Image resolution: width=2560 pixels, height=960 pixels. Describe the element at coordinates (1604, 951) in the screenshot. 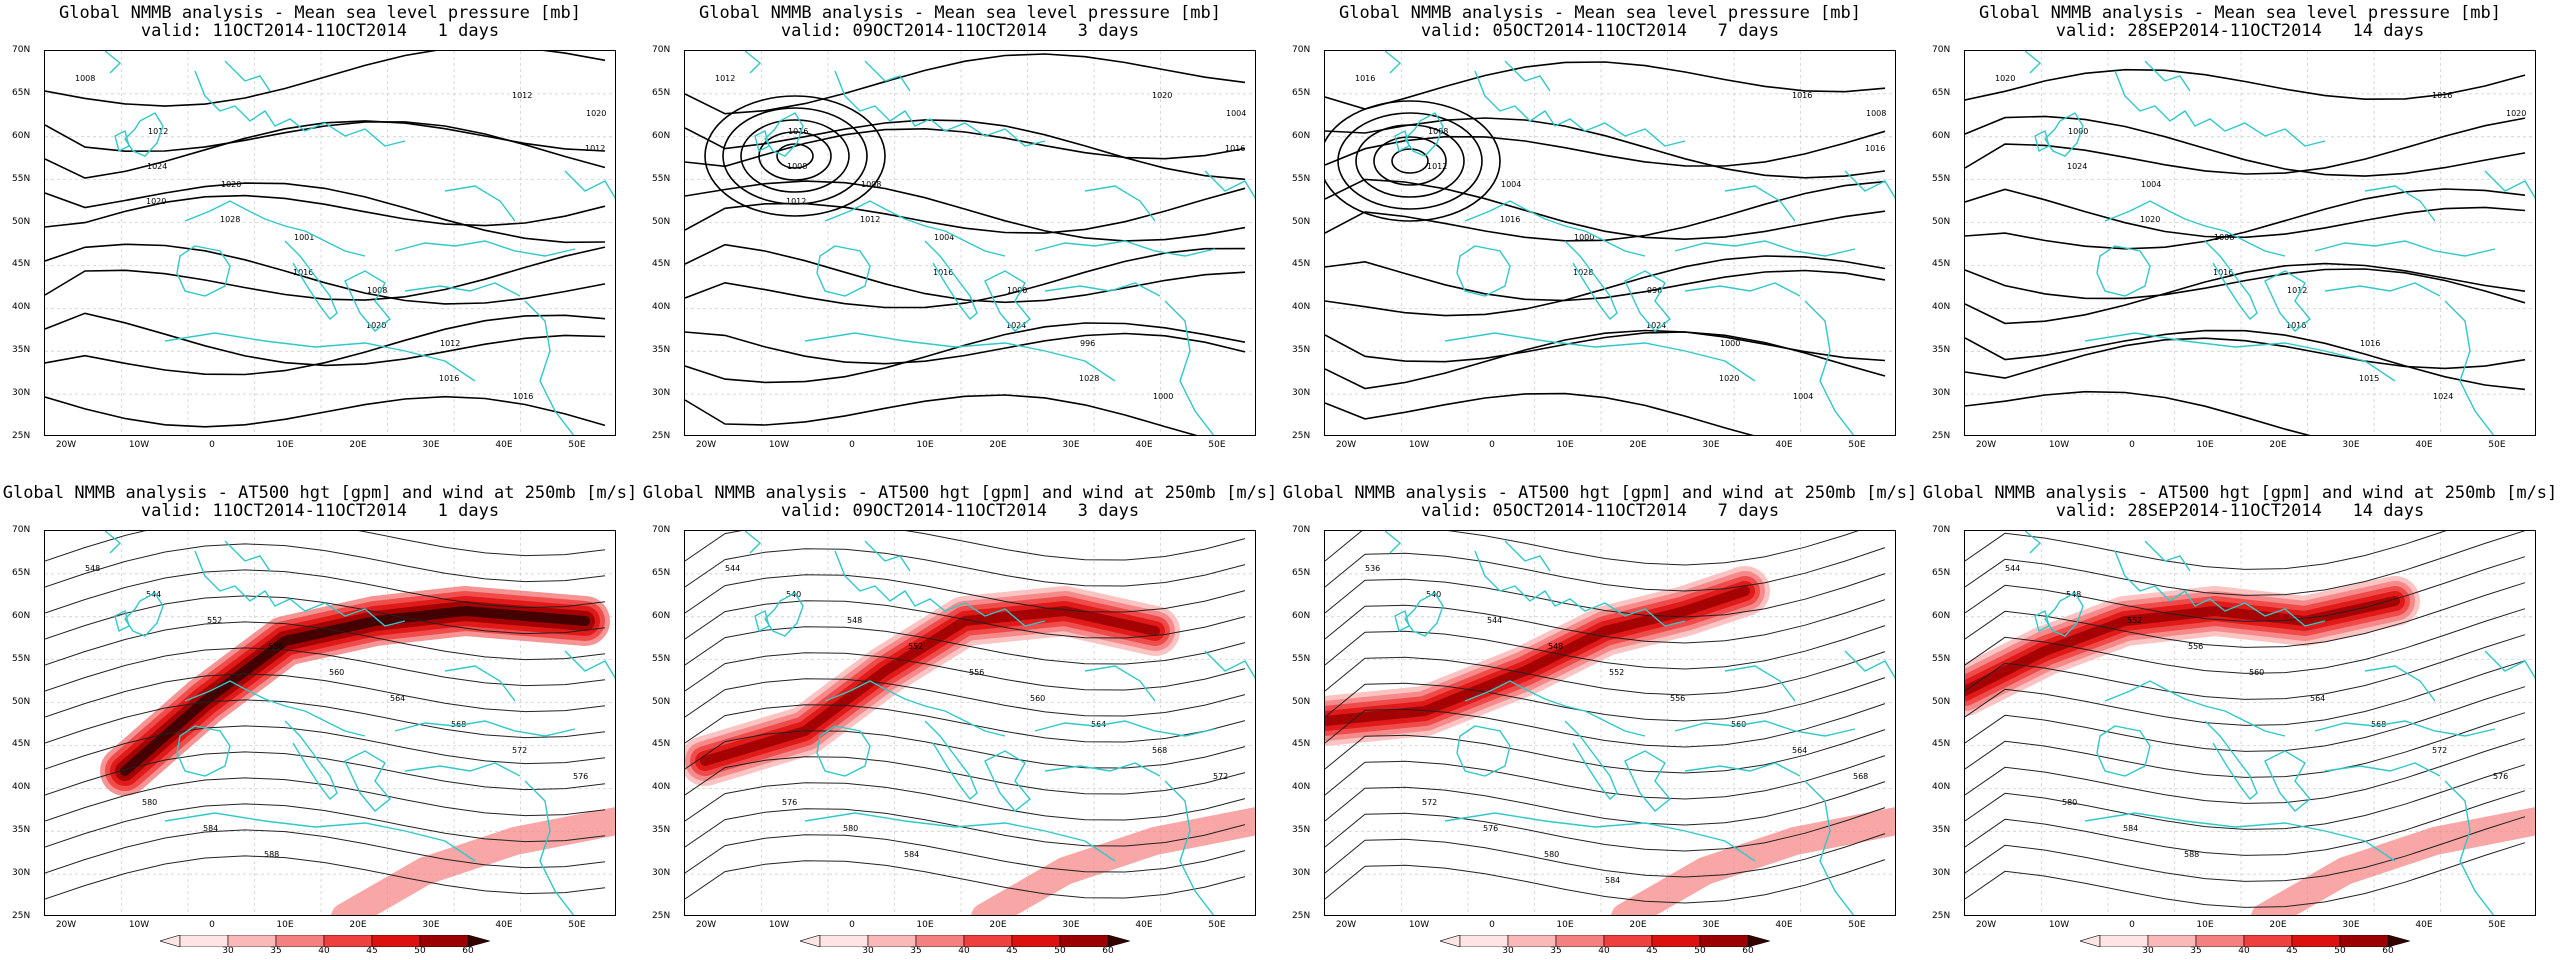

I see `colorbar-label: 40` at that location.